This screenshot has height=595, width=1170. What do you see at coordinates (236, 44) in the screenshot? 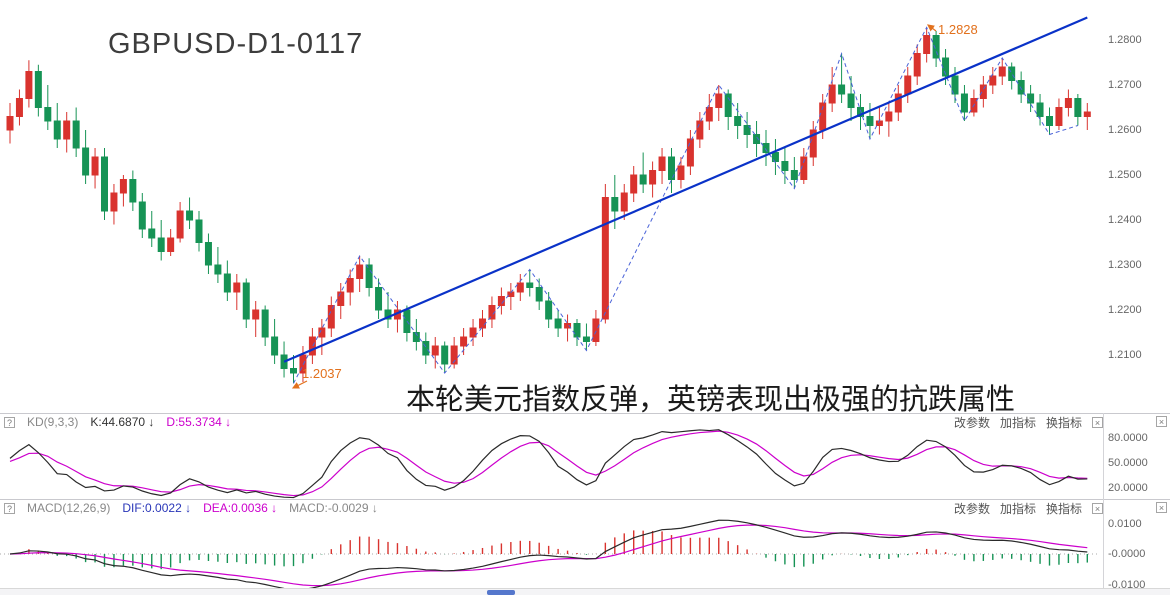
I see `chart-title: GBPUSD-D1-0117` at bounding box center [236, 44].